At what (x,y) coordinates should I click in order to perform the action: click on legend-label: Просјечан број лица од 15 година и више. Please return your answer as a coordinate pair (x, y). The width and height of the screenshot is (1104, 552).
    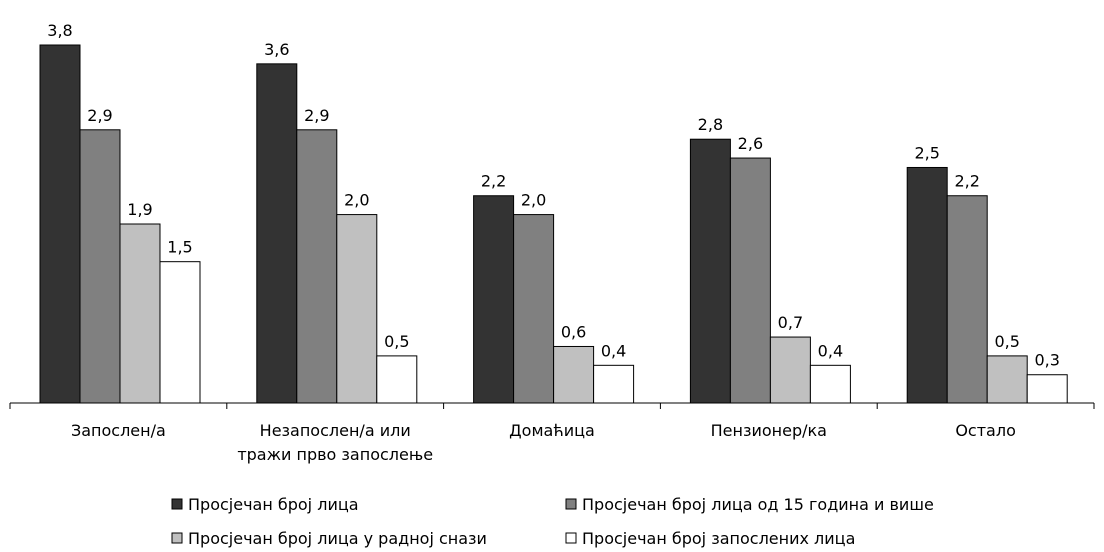
    Looking at the image, I should click on (758, 504).